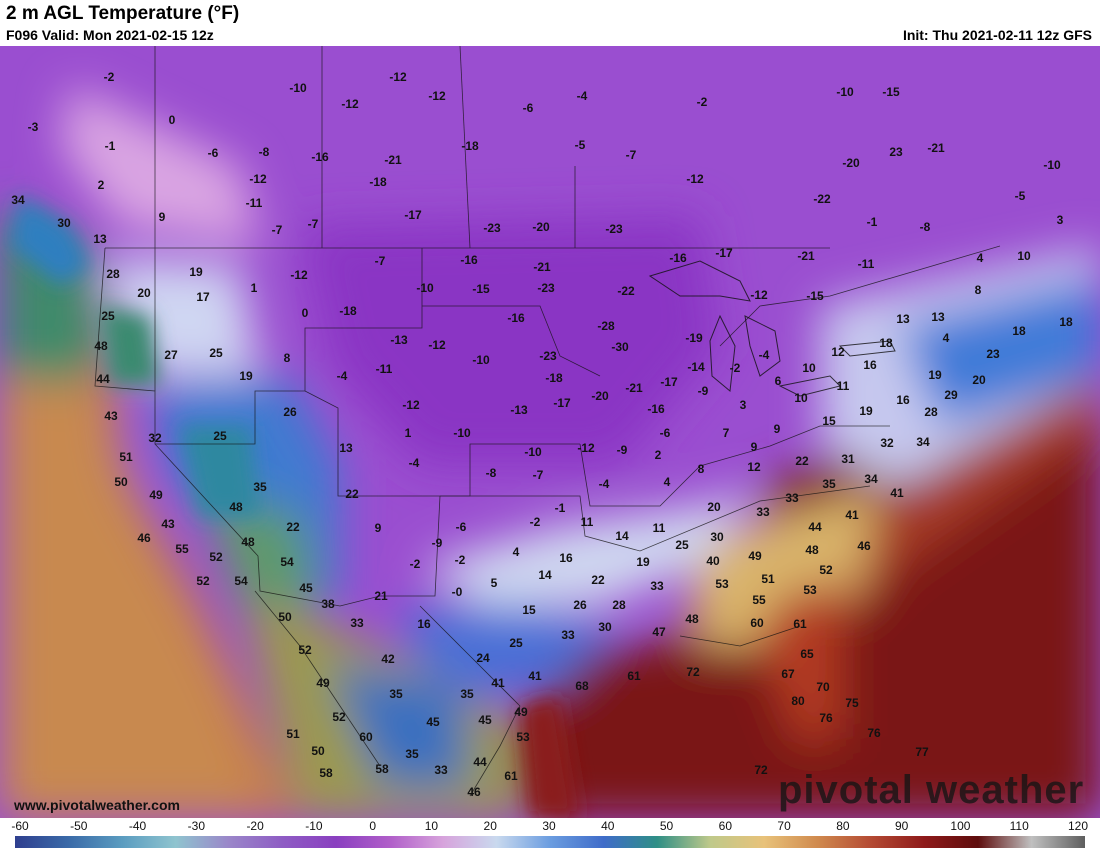 Image resolution: width=1100 pixels, height=850 pixels. What do you see at coordinates (826, 718) in the screenshot?
I see `temperature-label: 76` at bounding box center [826, 718].